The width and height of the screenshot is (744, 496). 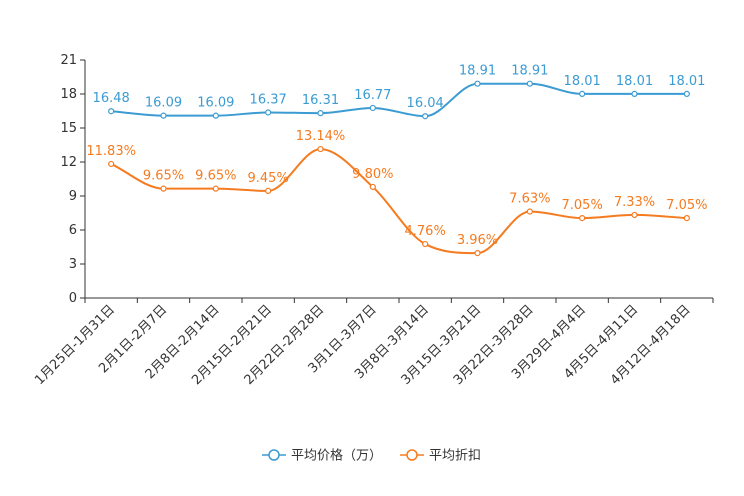 What do you see at coordinates (68, 128) in the screenshot?
I see `y-tick-label: 15` at bounding box center [68, 128].